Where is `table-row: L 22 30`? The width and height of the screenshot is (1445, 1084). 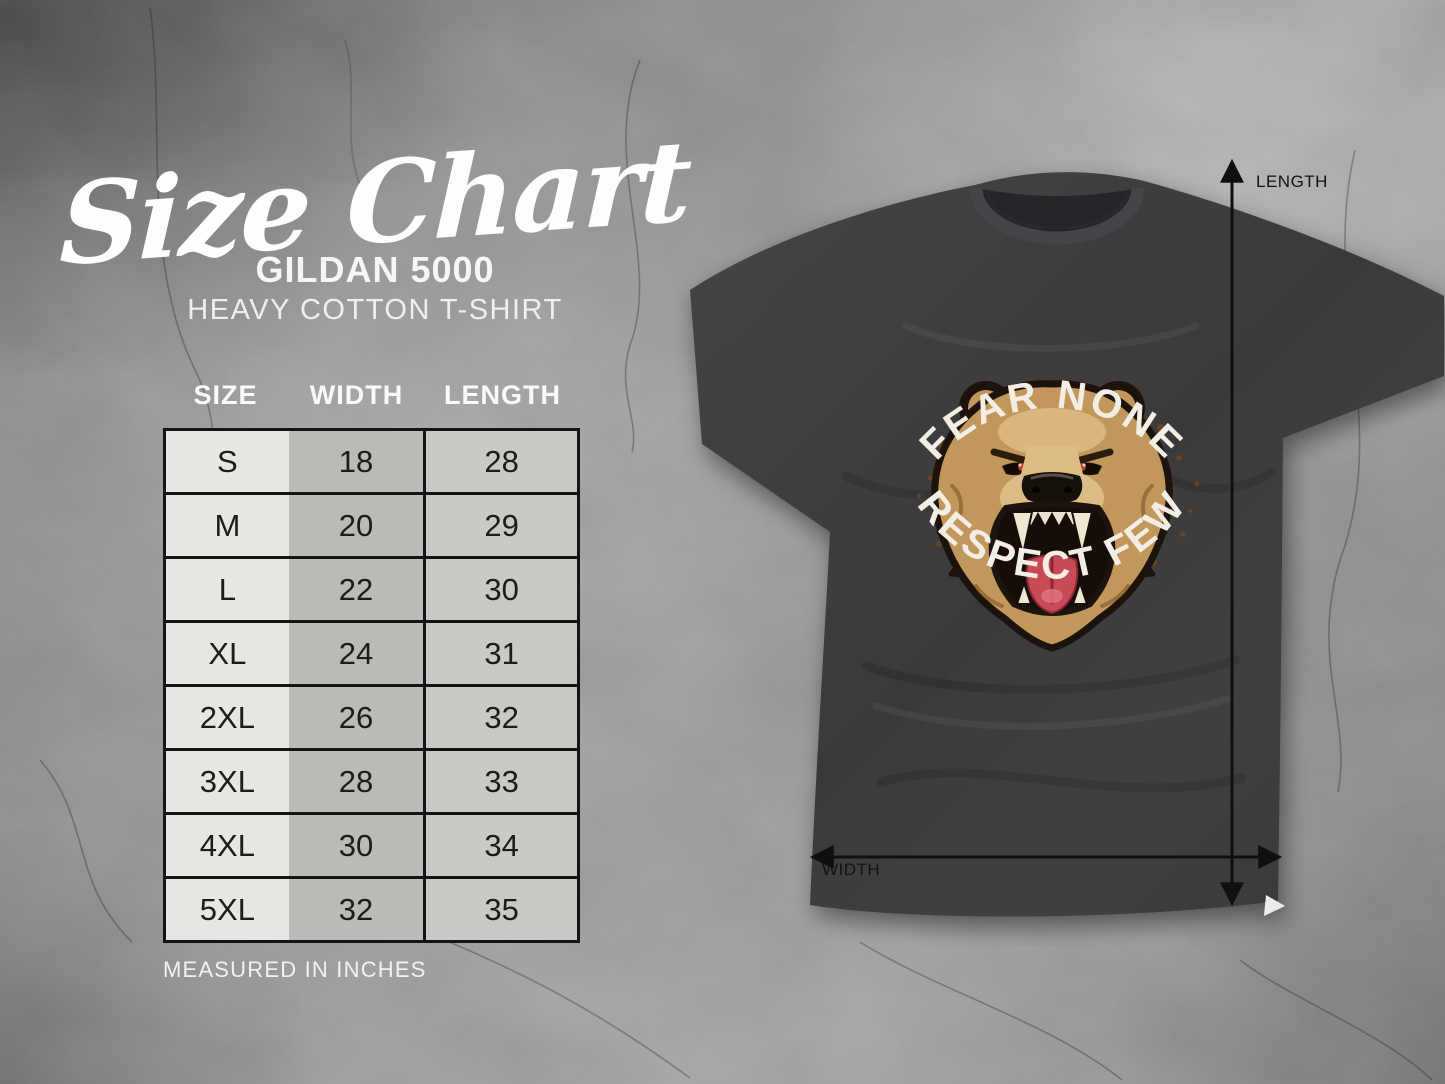 table-row: L 22 30 is located at coordinates (371, 589).